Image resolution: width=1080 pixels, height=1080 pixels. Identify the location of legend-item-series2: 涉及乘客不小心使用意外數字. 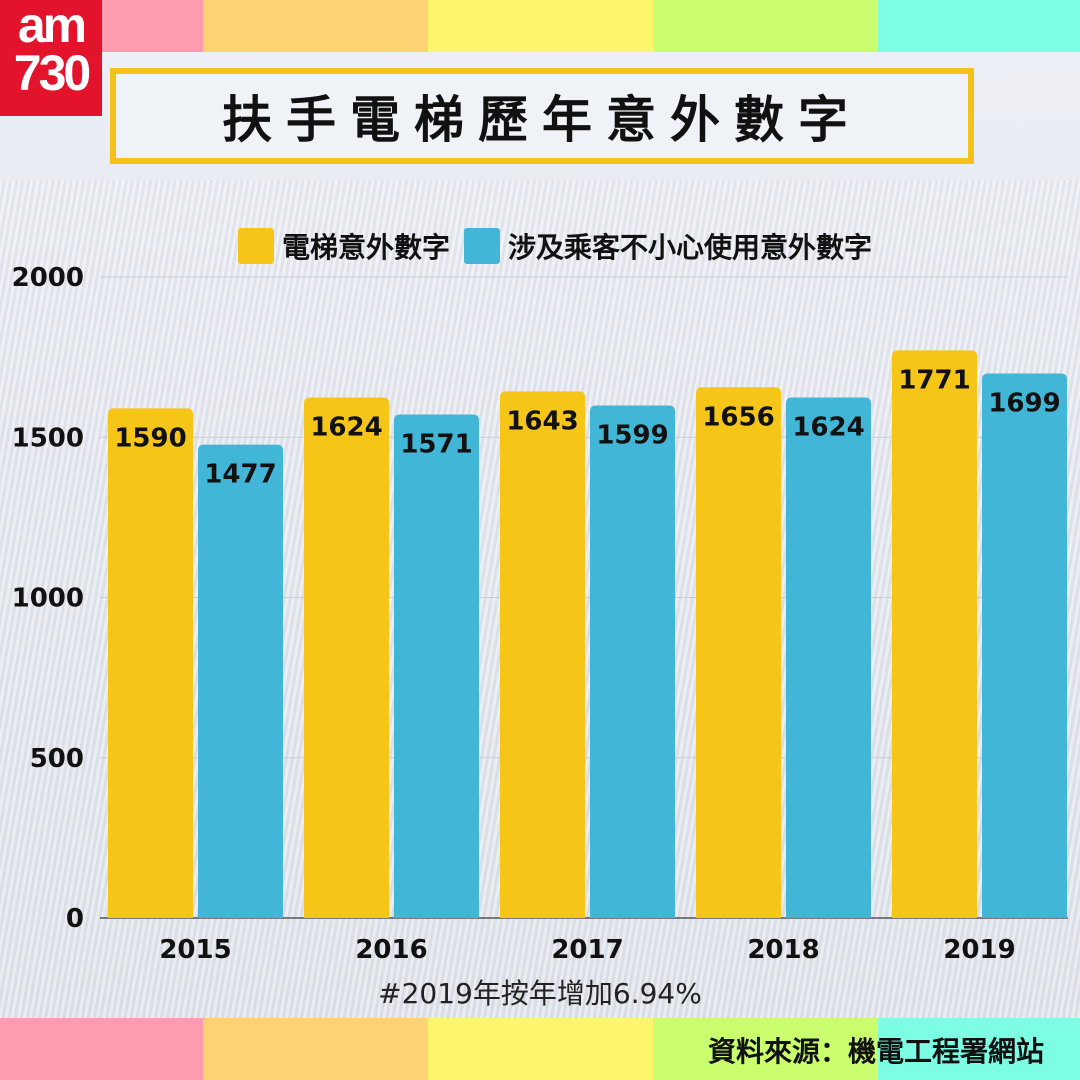
(668, 246).